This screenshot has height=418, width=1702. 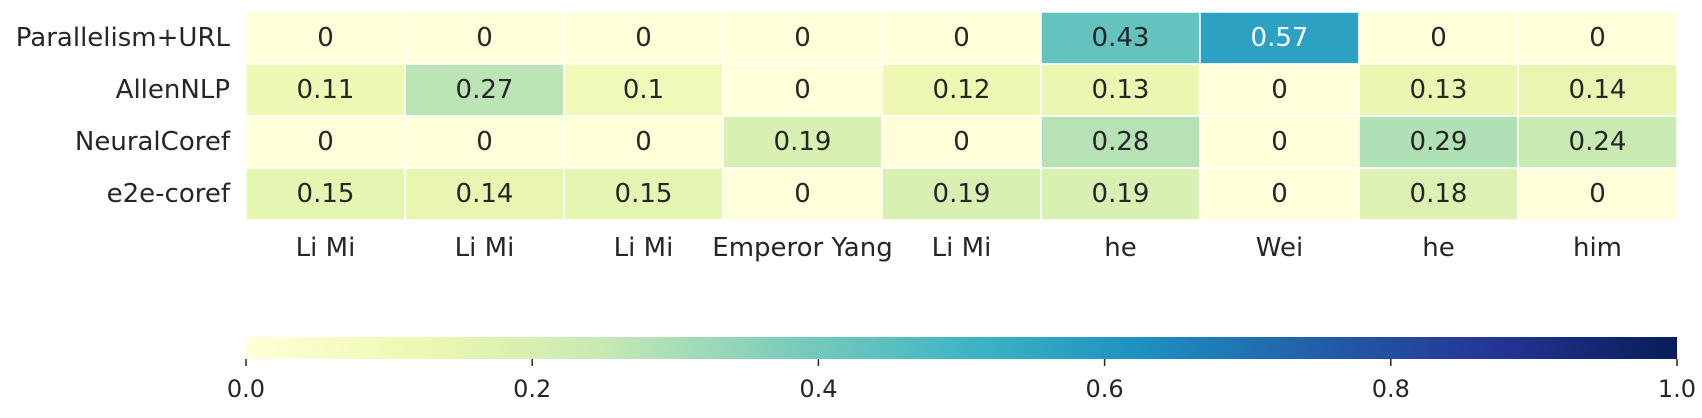 What do you see at coordinates (961, 348) in the screenshot?
I see `colorbar-gradient` at bounding box center [961, 348].